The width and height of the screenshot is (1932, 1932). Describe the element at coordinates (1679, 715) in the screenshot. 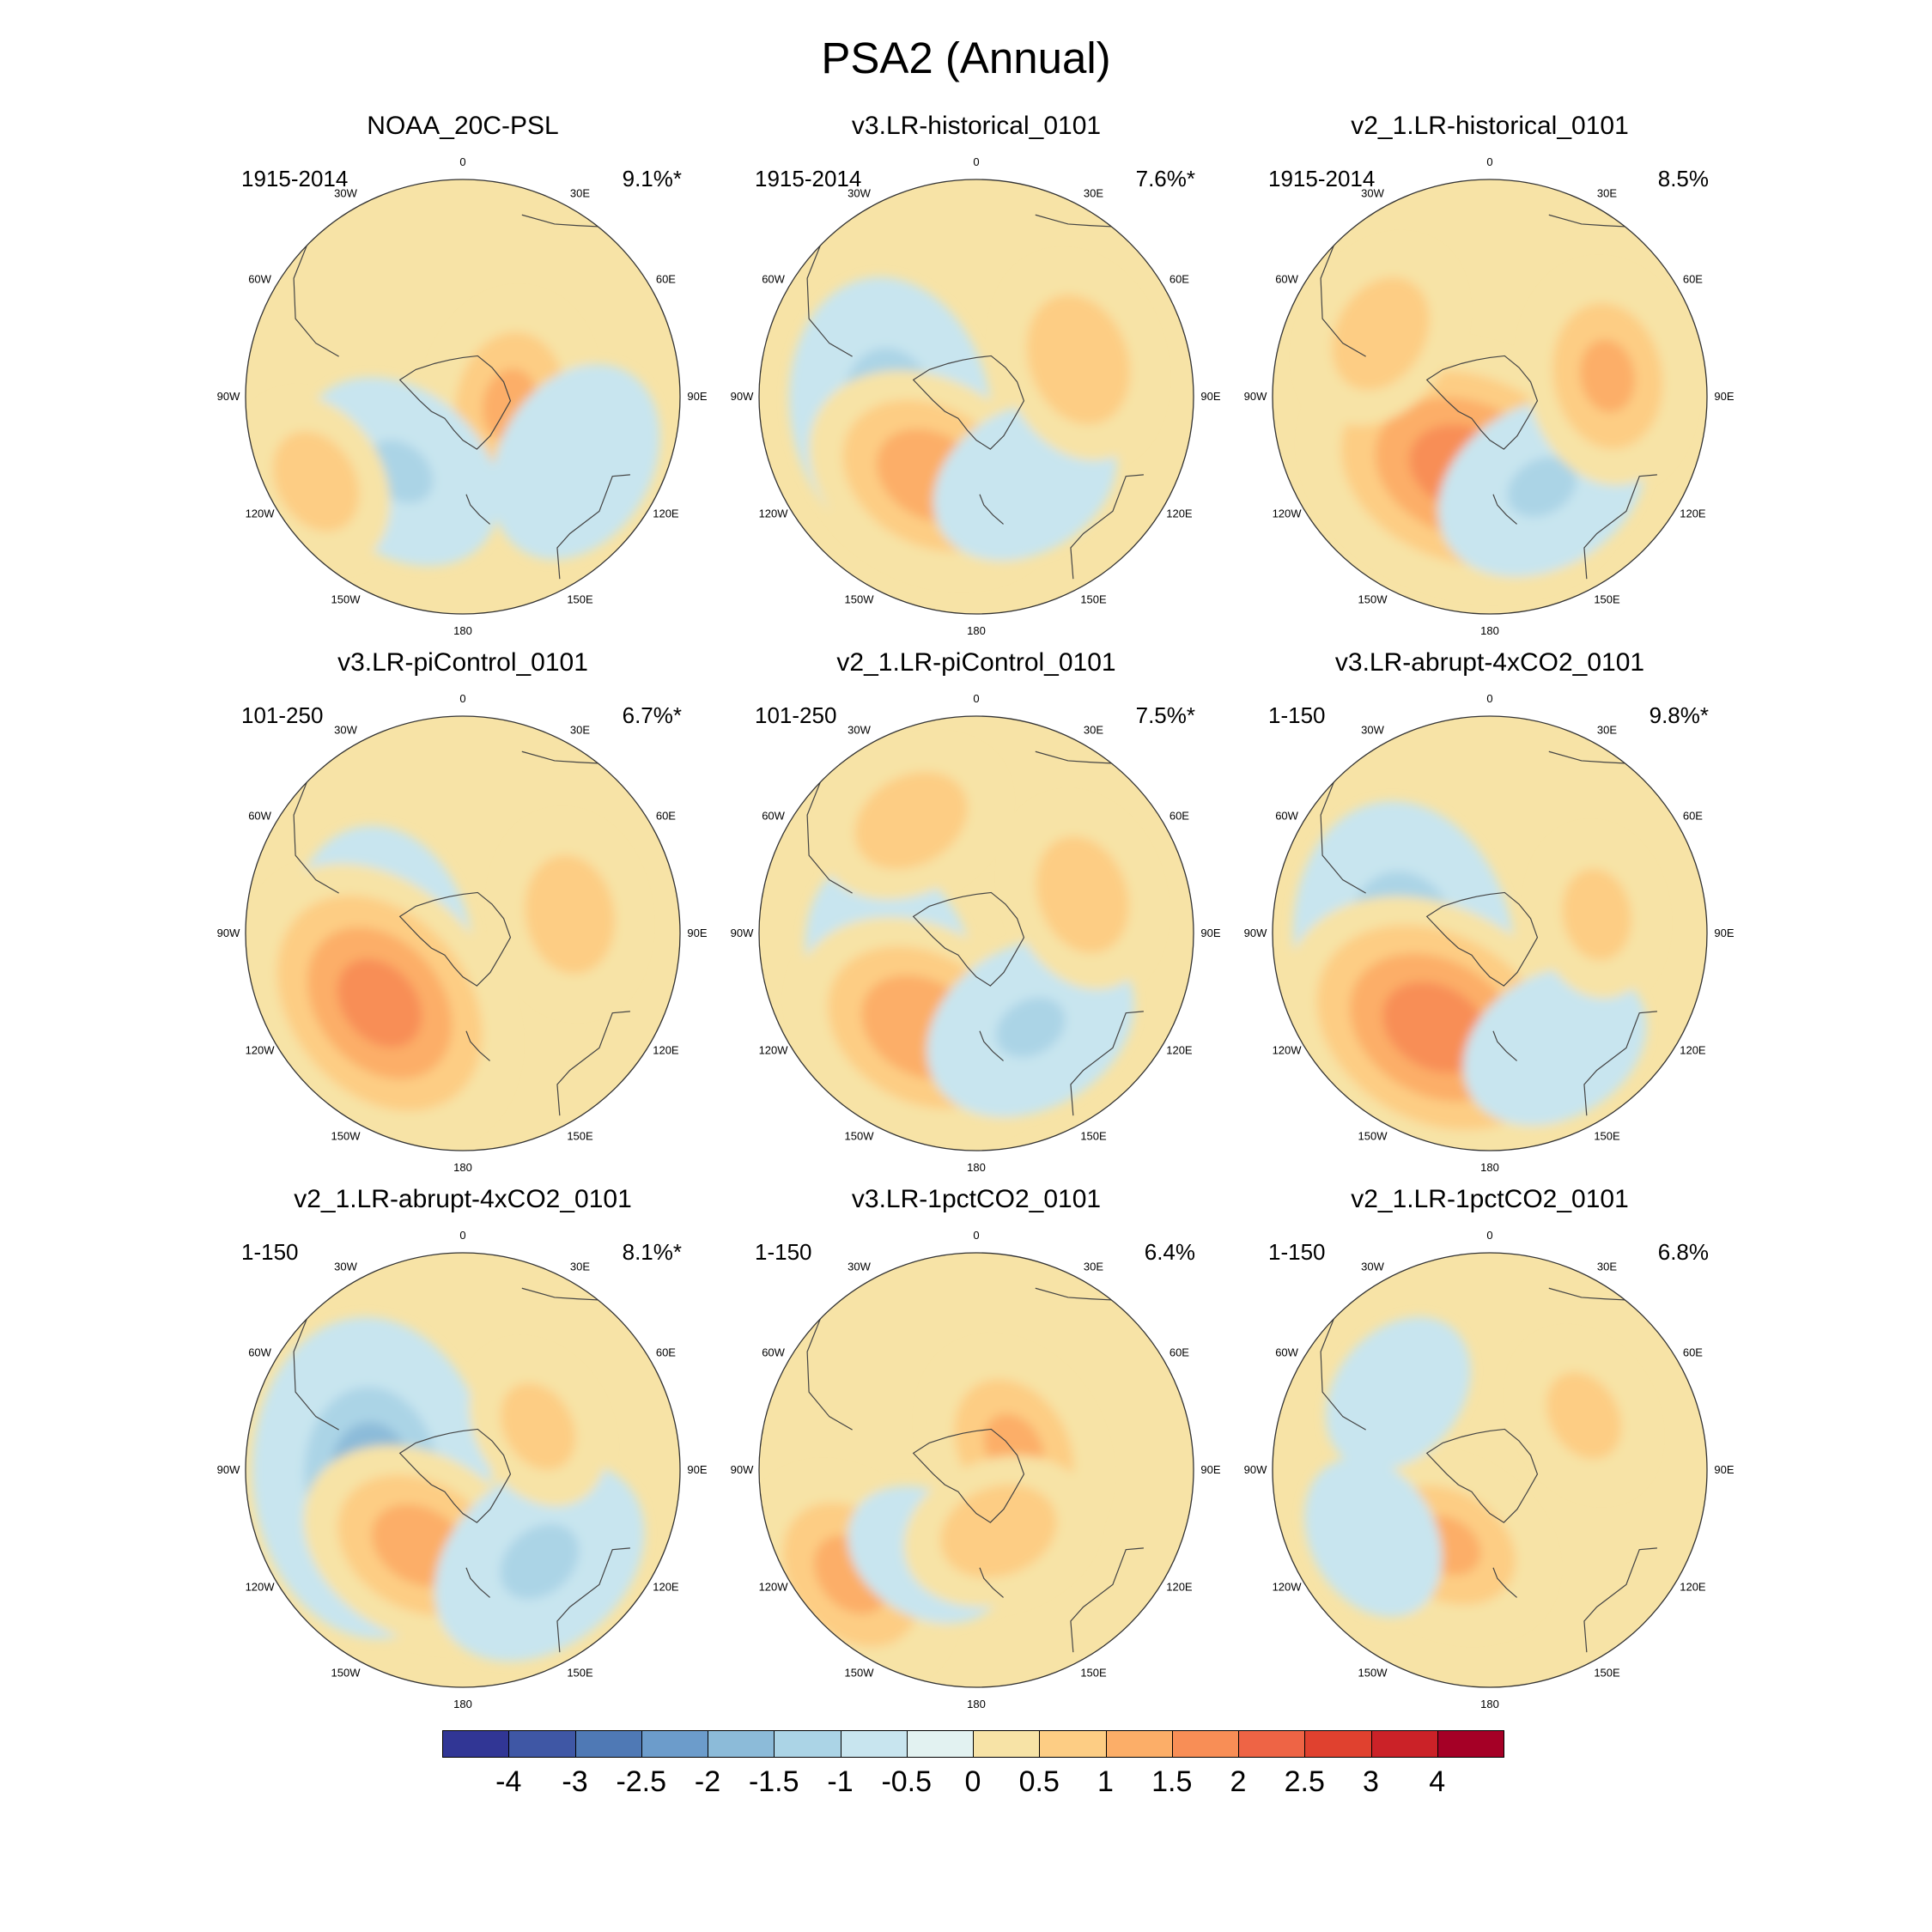

I see `variance-label: 9.8%*` at that location.